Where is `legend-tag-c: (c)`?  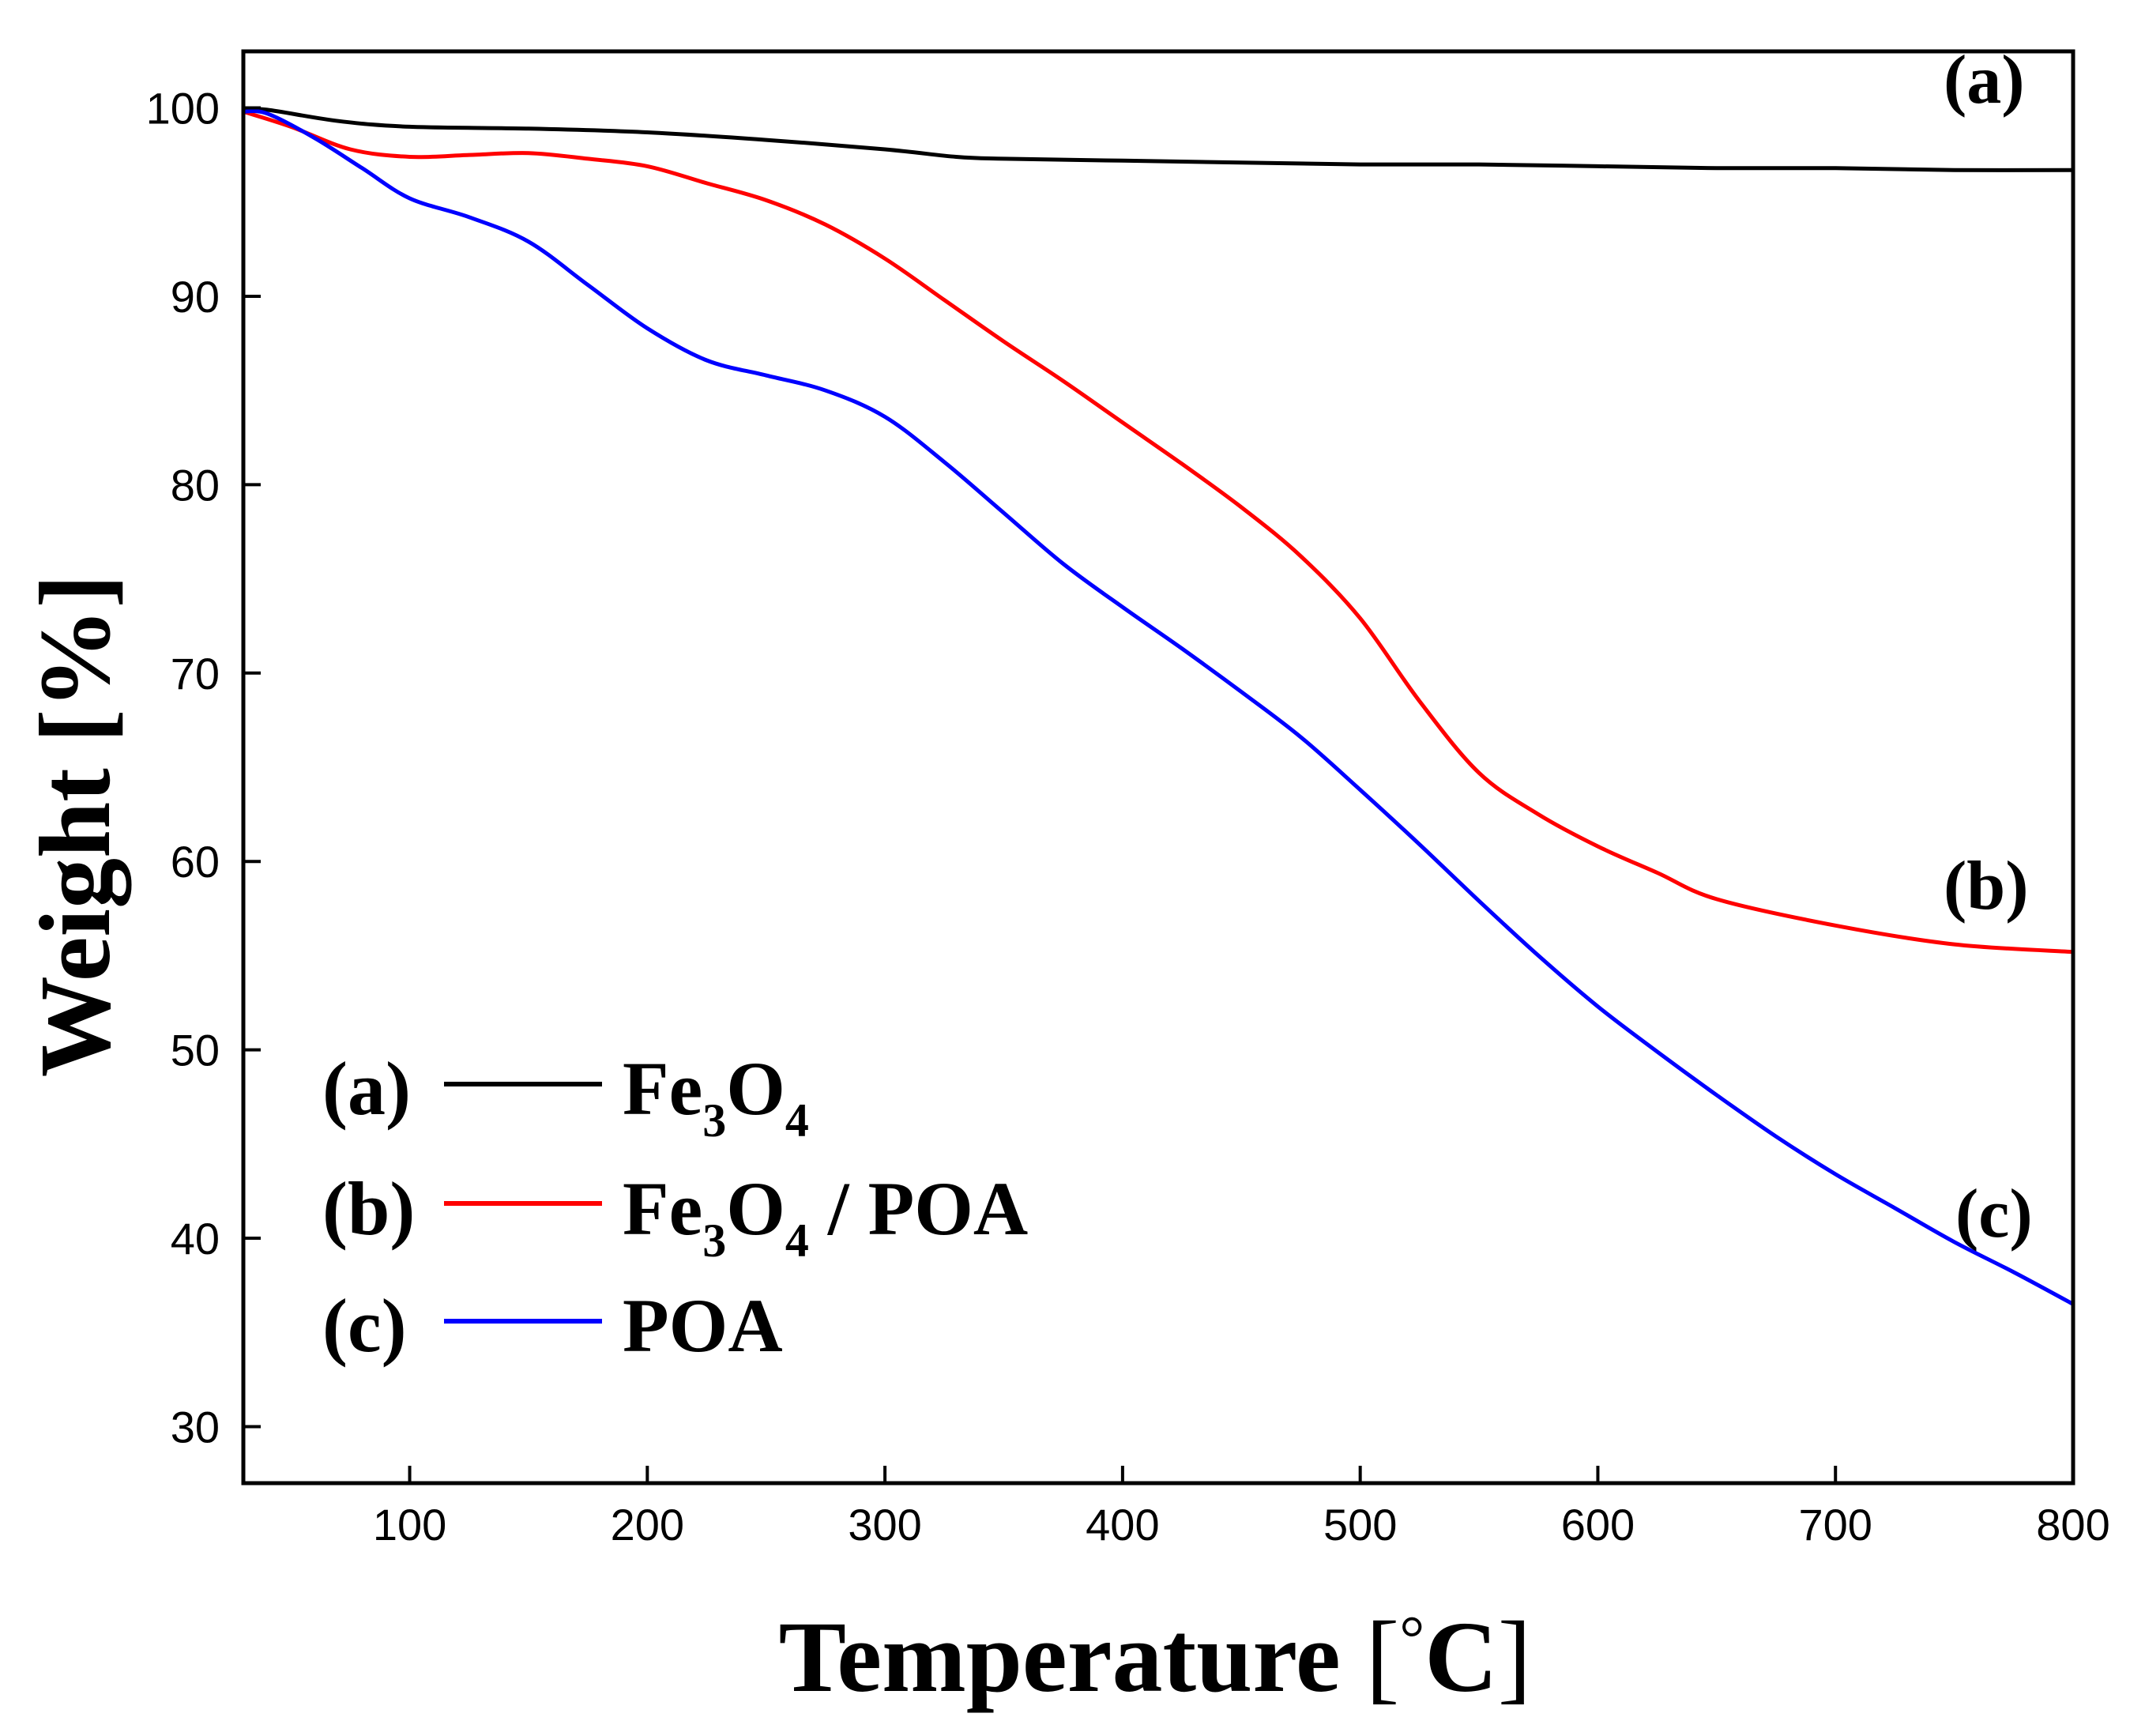 legend-tag-c: (c) is located at coordinates (364, 1325).